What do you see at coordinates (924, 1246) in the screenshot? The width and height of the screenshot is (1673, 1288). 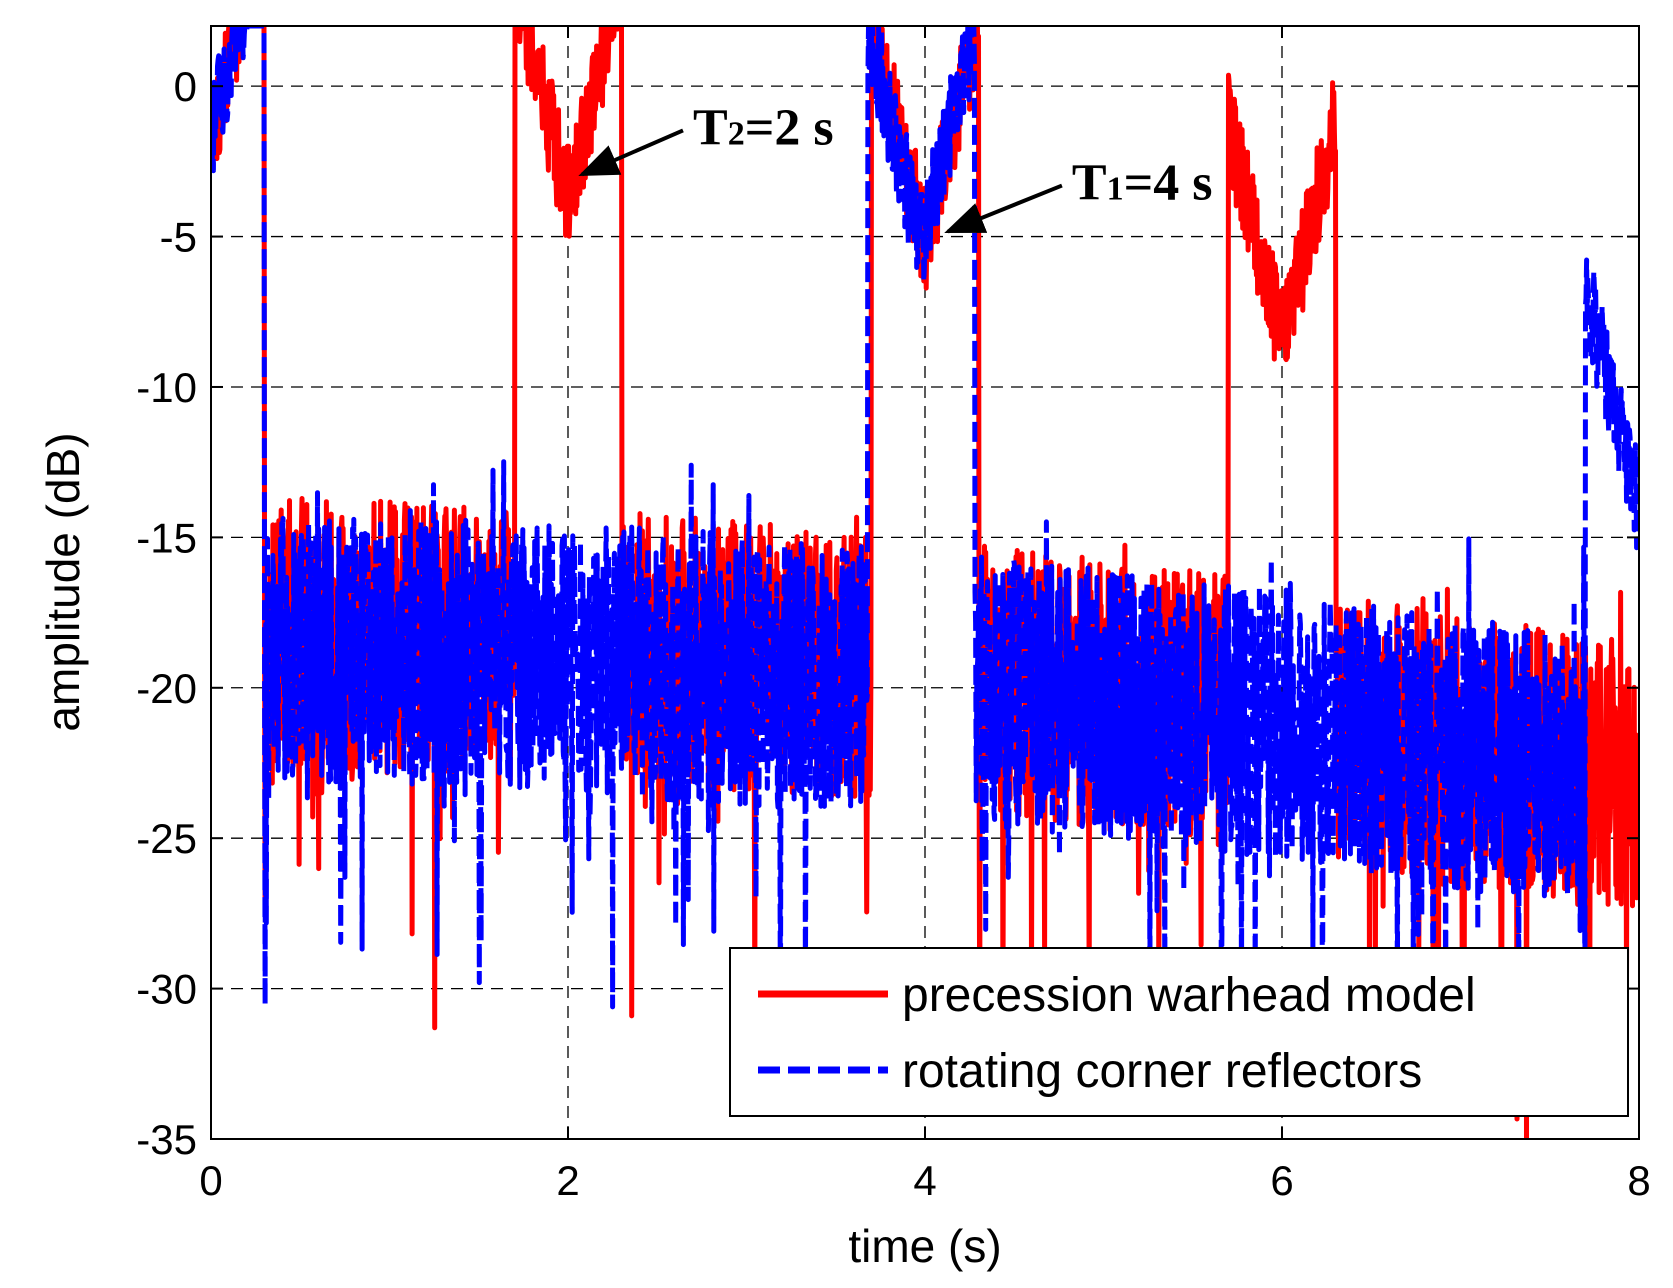 I see `x-axis-label: time (s)` at bounding box center [924, 1246].